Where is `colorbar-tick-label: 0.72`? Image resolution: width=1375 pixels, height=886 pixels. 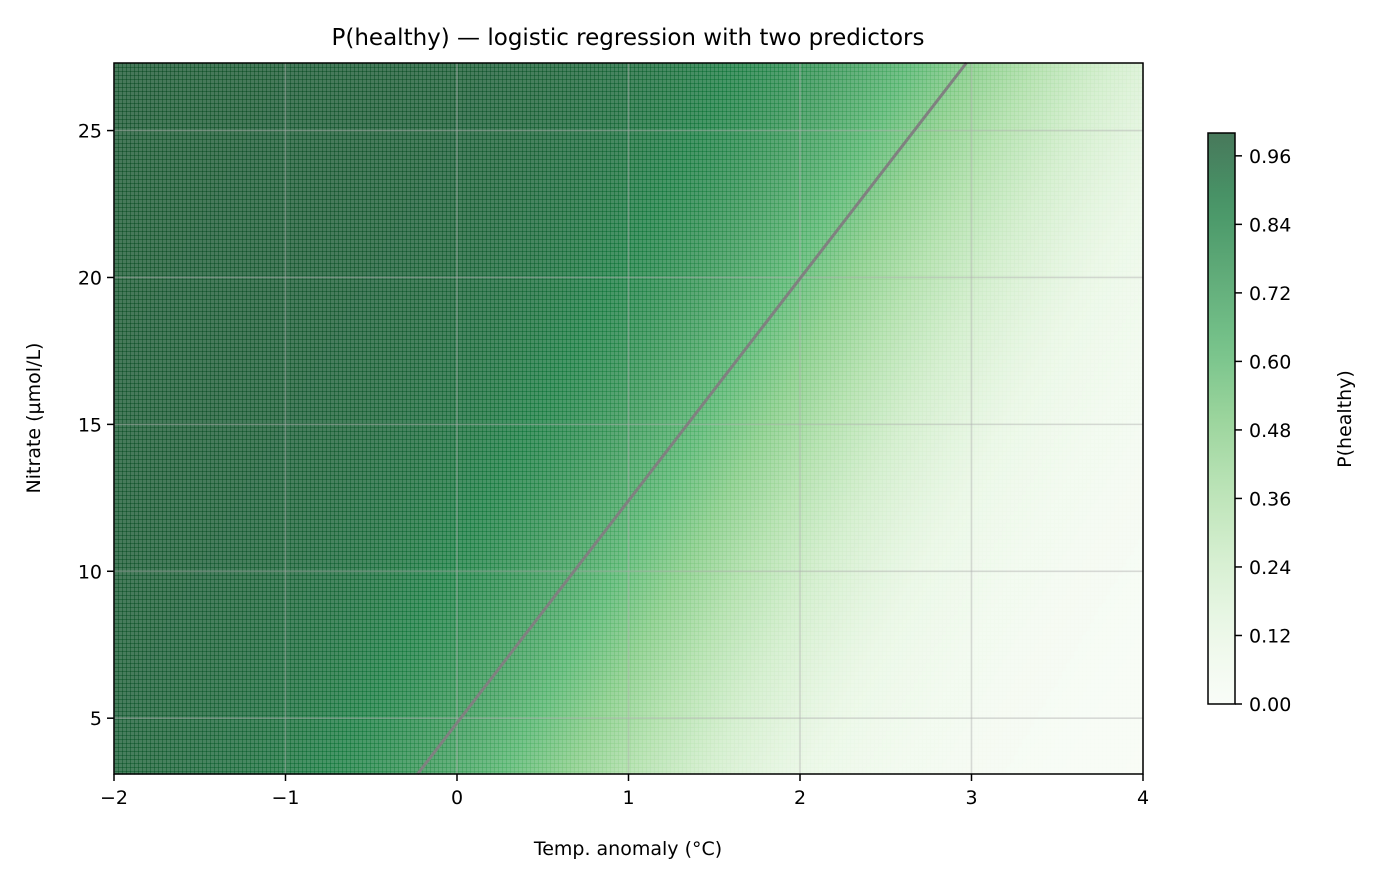
colorbar-tick-label: 0.72 is located at coordinates (1270, 294).